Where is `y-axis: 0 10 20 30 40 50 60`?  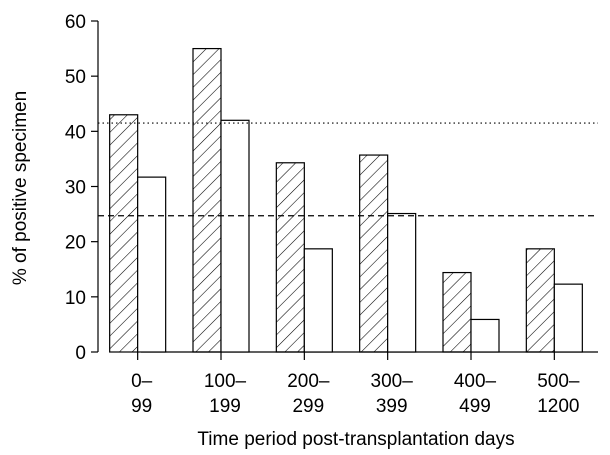 y-axis: 0 10 20 30 40 50 60 is located at coordinates (82, 188).